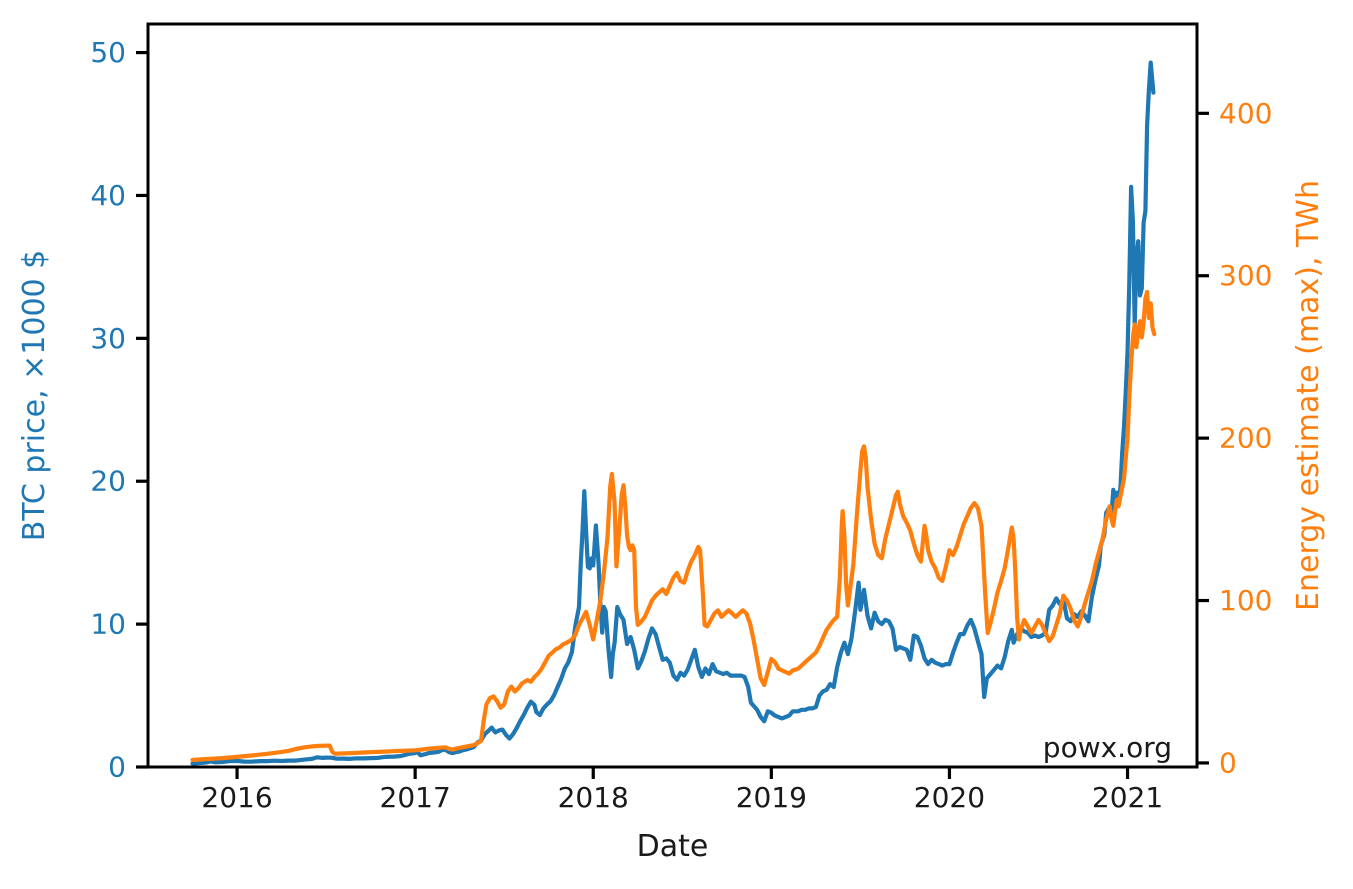 The height and width of the screenshot is (889, 1353). What do you see at coordinates (108, 624) in the screenshot?
I see `left-y-tick-label: 10` at bounding box center [108, 624].